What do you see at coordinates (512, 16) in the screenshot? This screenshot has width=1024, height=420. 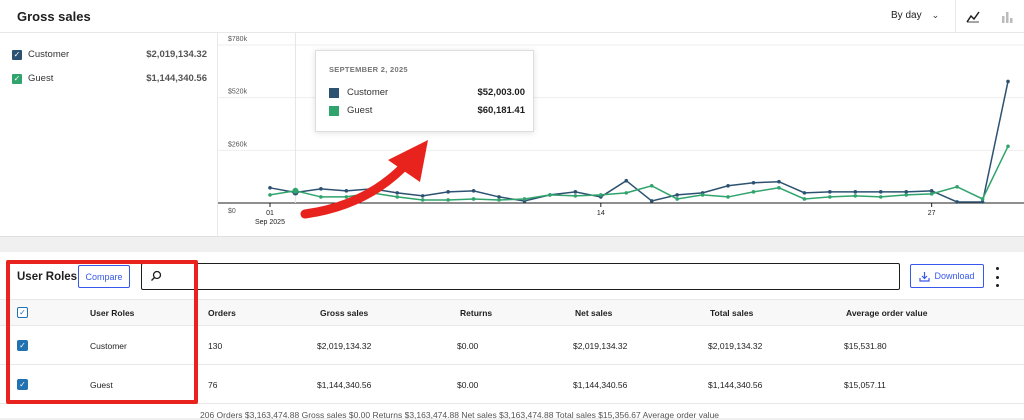 I see `chart-header: Gross sales By day ⌄` at bounding box center [512, 16].